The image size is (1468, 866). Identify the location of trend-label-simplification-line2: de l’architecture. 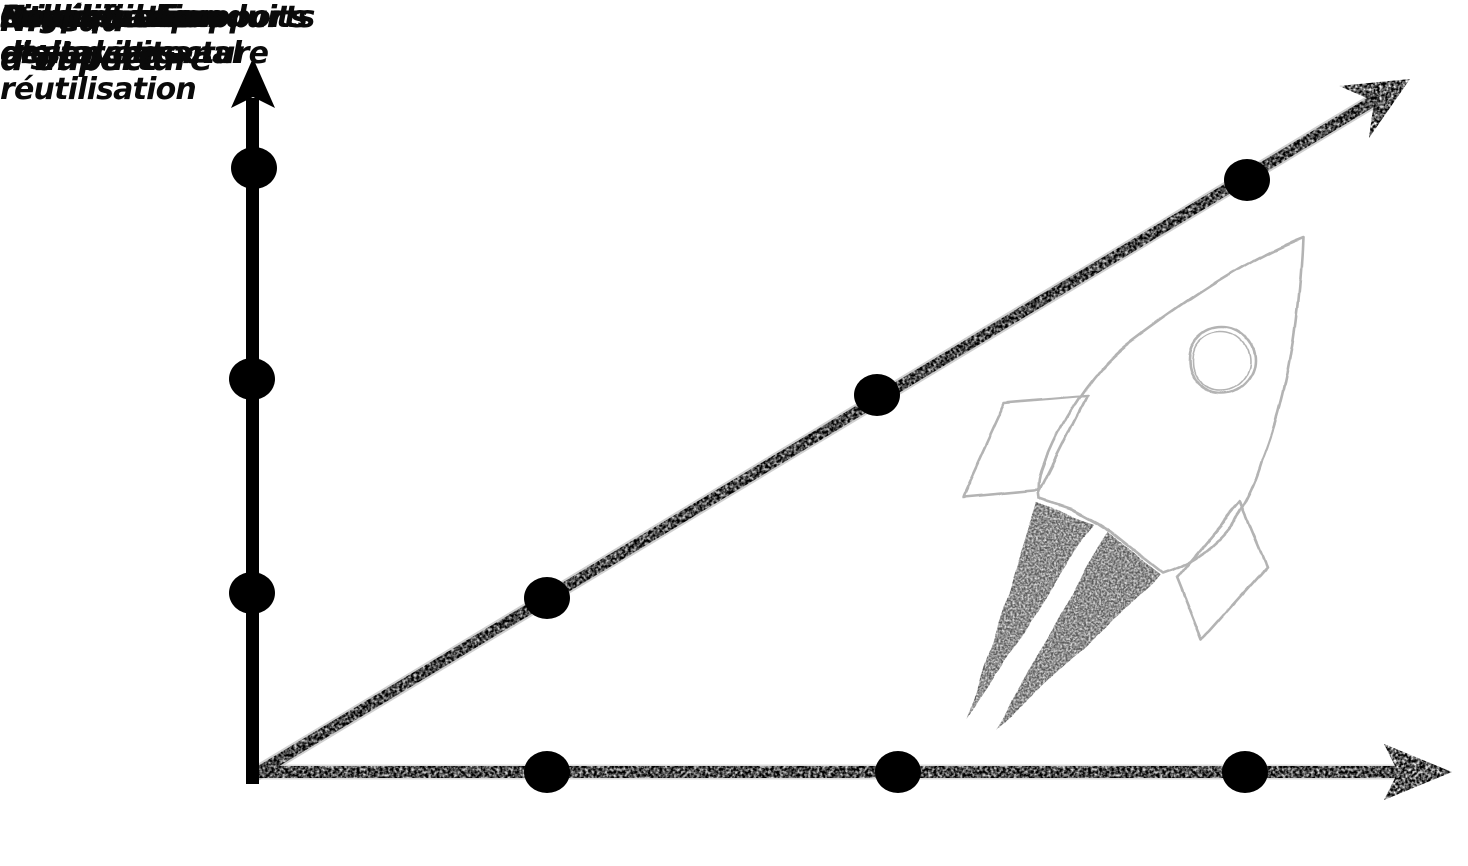
(134, 53).